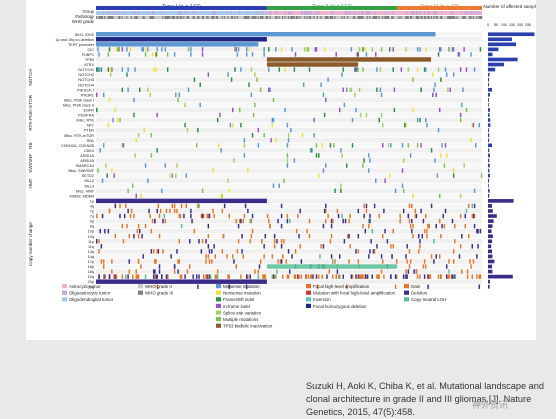 This screenshot has width=556, height=419. I want to click on gene-label: 17p, so click(91, 262).